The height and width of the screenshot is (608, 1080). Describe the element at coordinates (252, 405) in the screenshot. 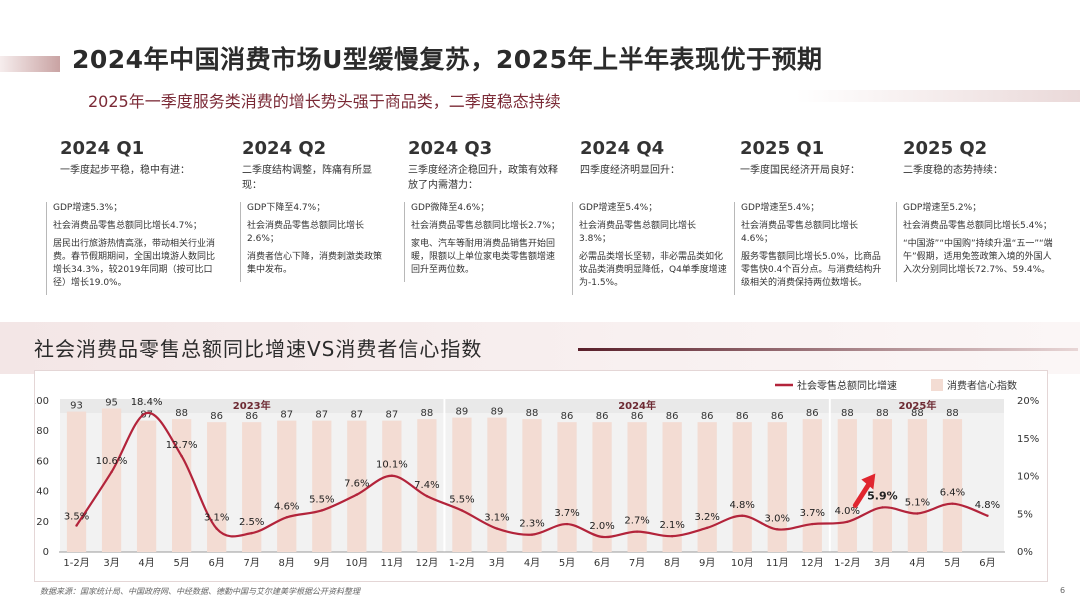

I see `year-label: 2023年` at that location.